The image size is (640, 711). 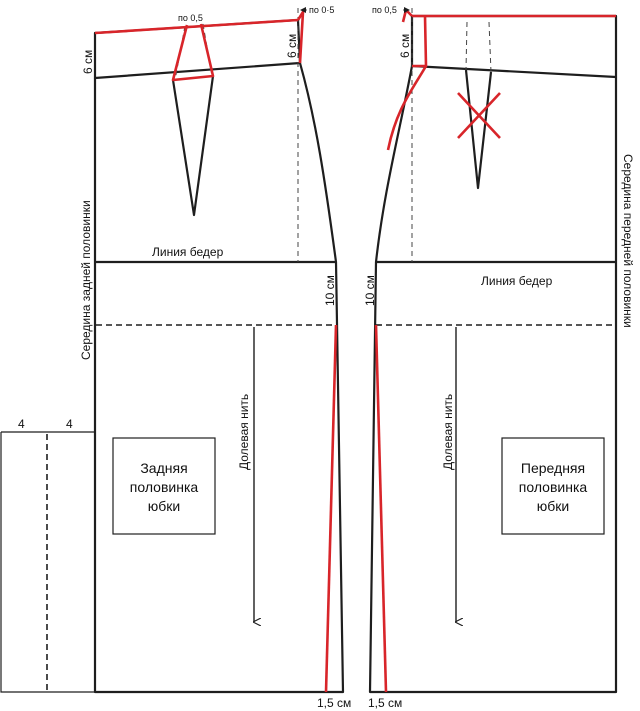 I want to click on front-hip-label: Линия бедер, so click(x=517, y=281).